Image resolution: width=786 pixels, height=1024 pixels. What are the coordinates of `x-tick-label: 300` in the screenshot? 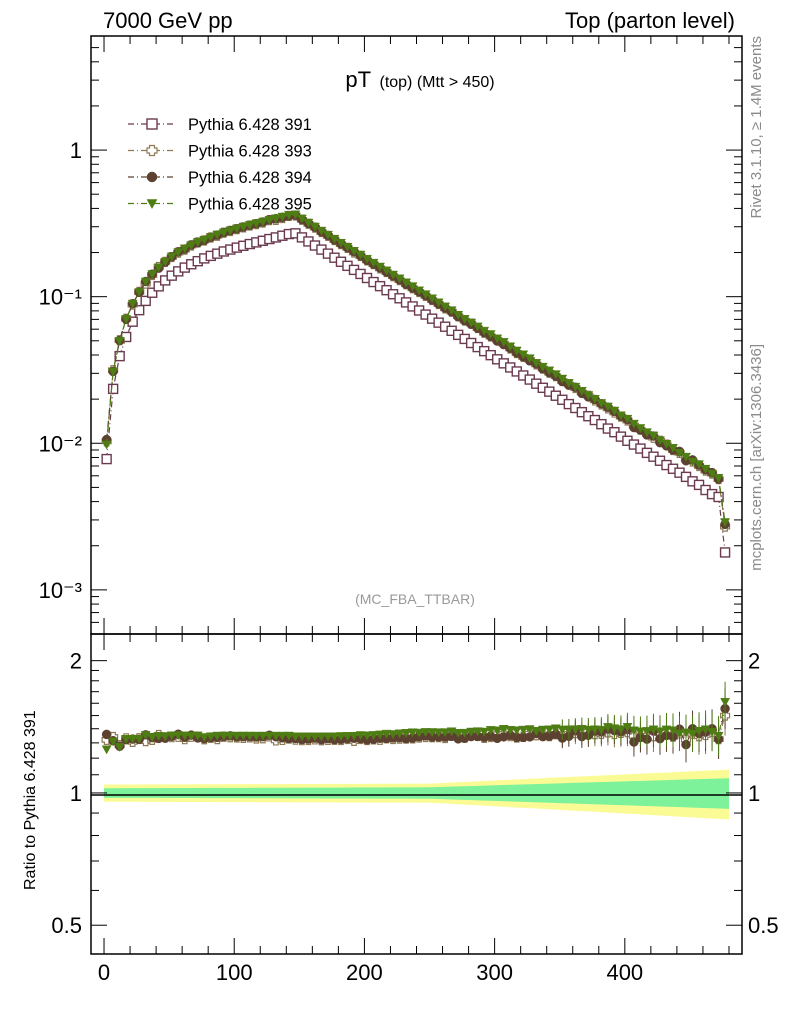 It's located at (494, 972).